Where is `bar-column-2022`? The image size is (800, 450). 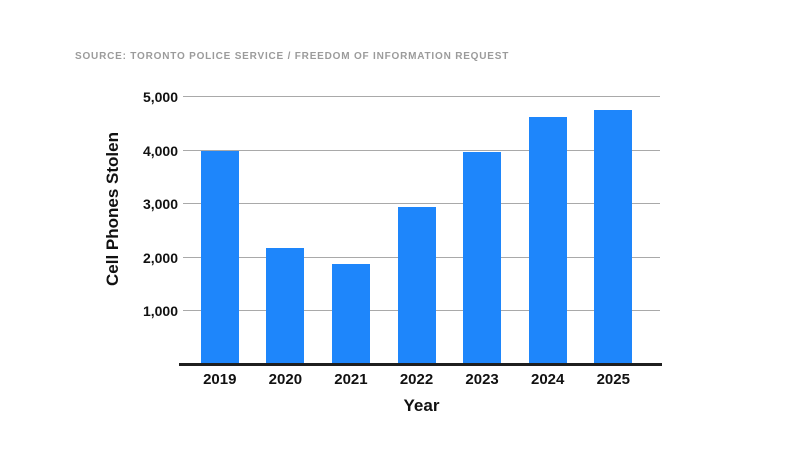 bar-column-2022 is located at coordinates (417, 231).